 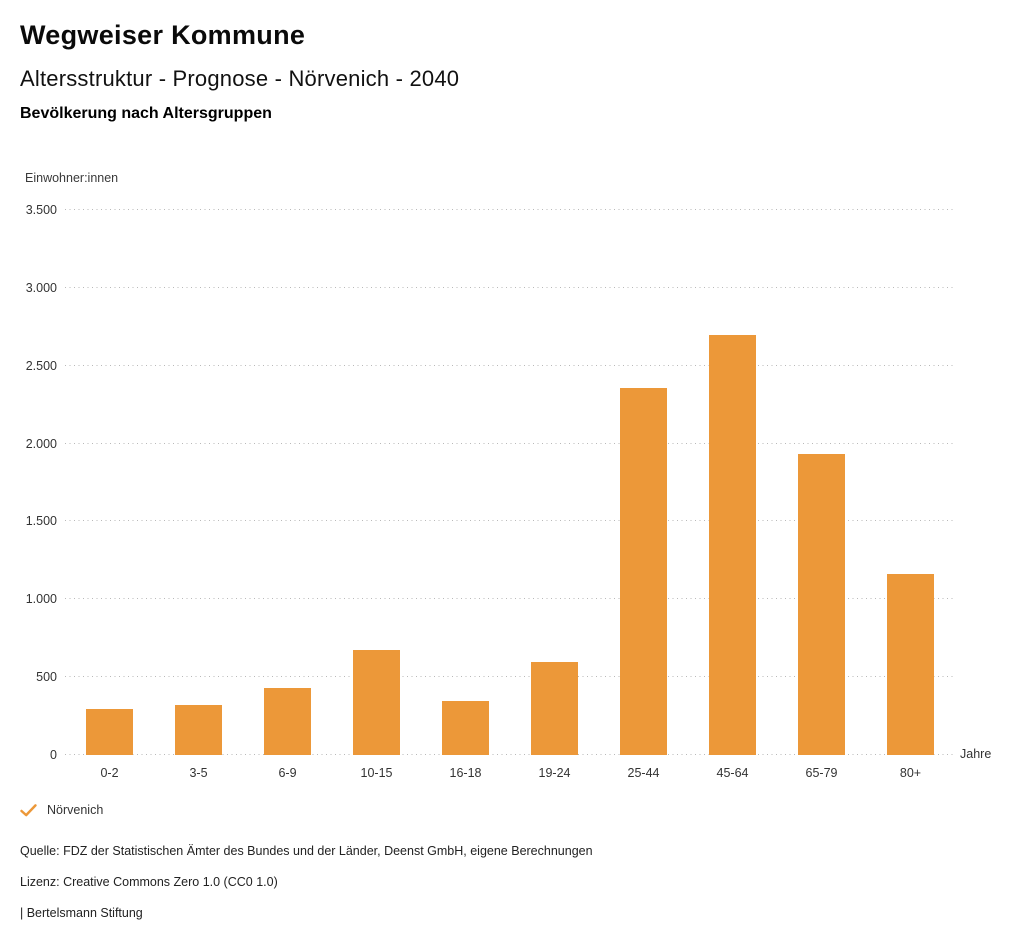 What do you see at coordinates (910, 773) in the screenshot?
I see `x-tick-label-80+: 80+` at bounding box center [910, 773].